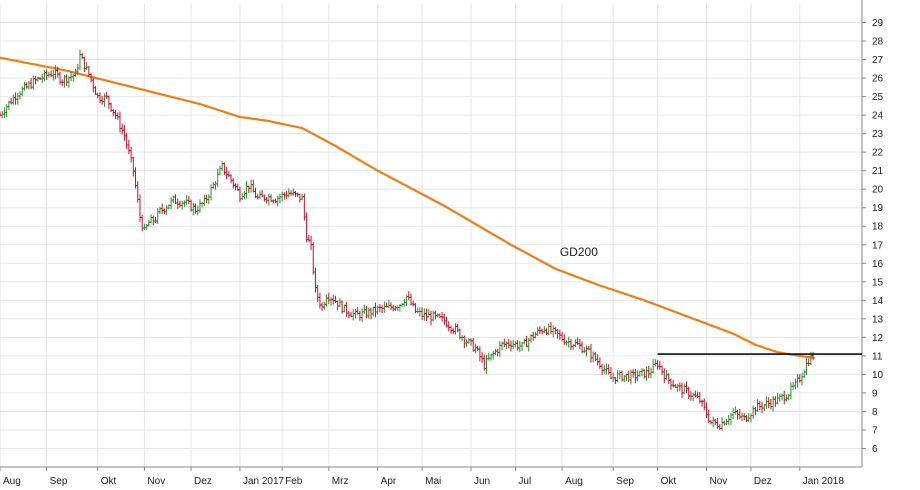 This screenshot has height=490, width=920. I want to click on y-tick-label: 7, so click(875, 430).